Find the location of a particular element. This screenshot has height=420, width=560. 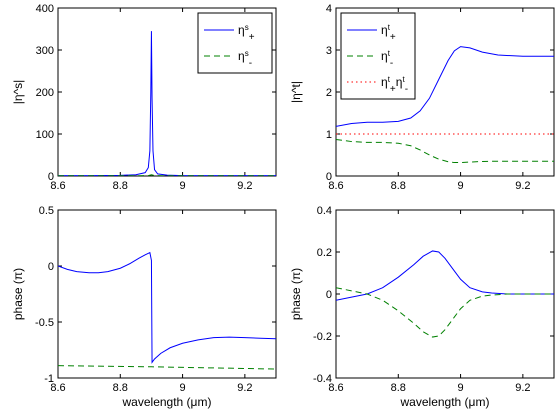

y-tick-label: 0.2 is located at coordinates (324, 253).